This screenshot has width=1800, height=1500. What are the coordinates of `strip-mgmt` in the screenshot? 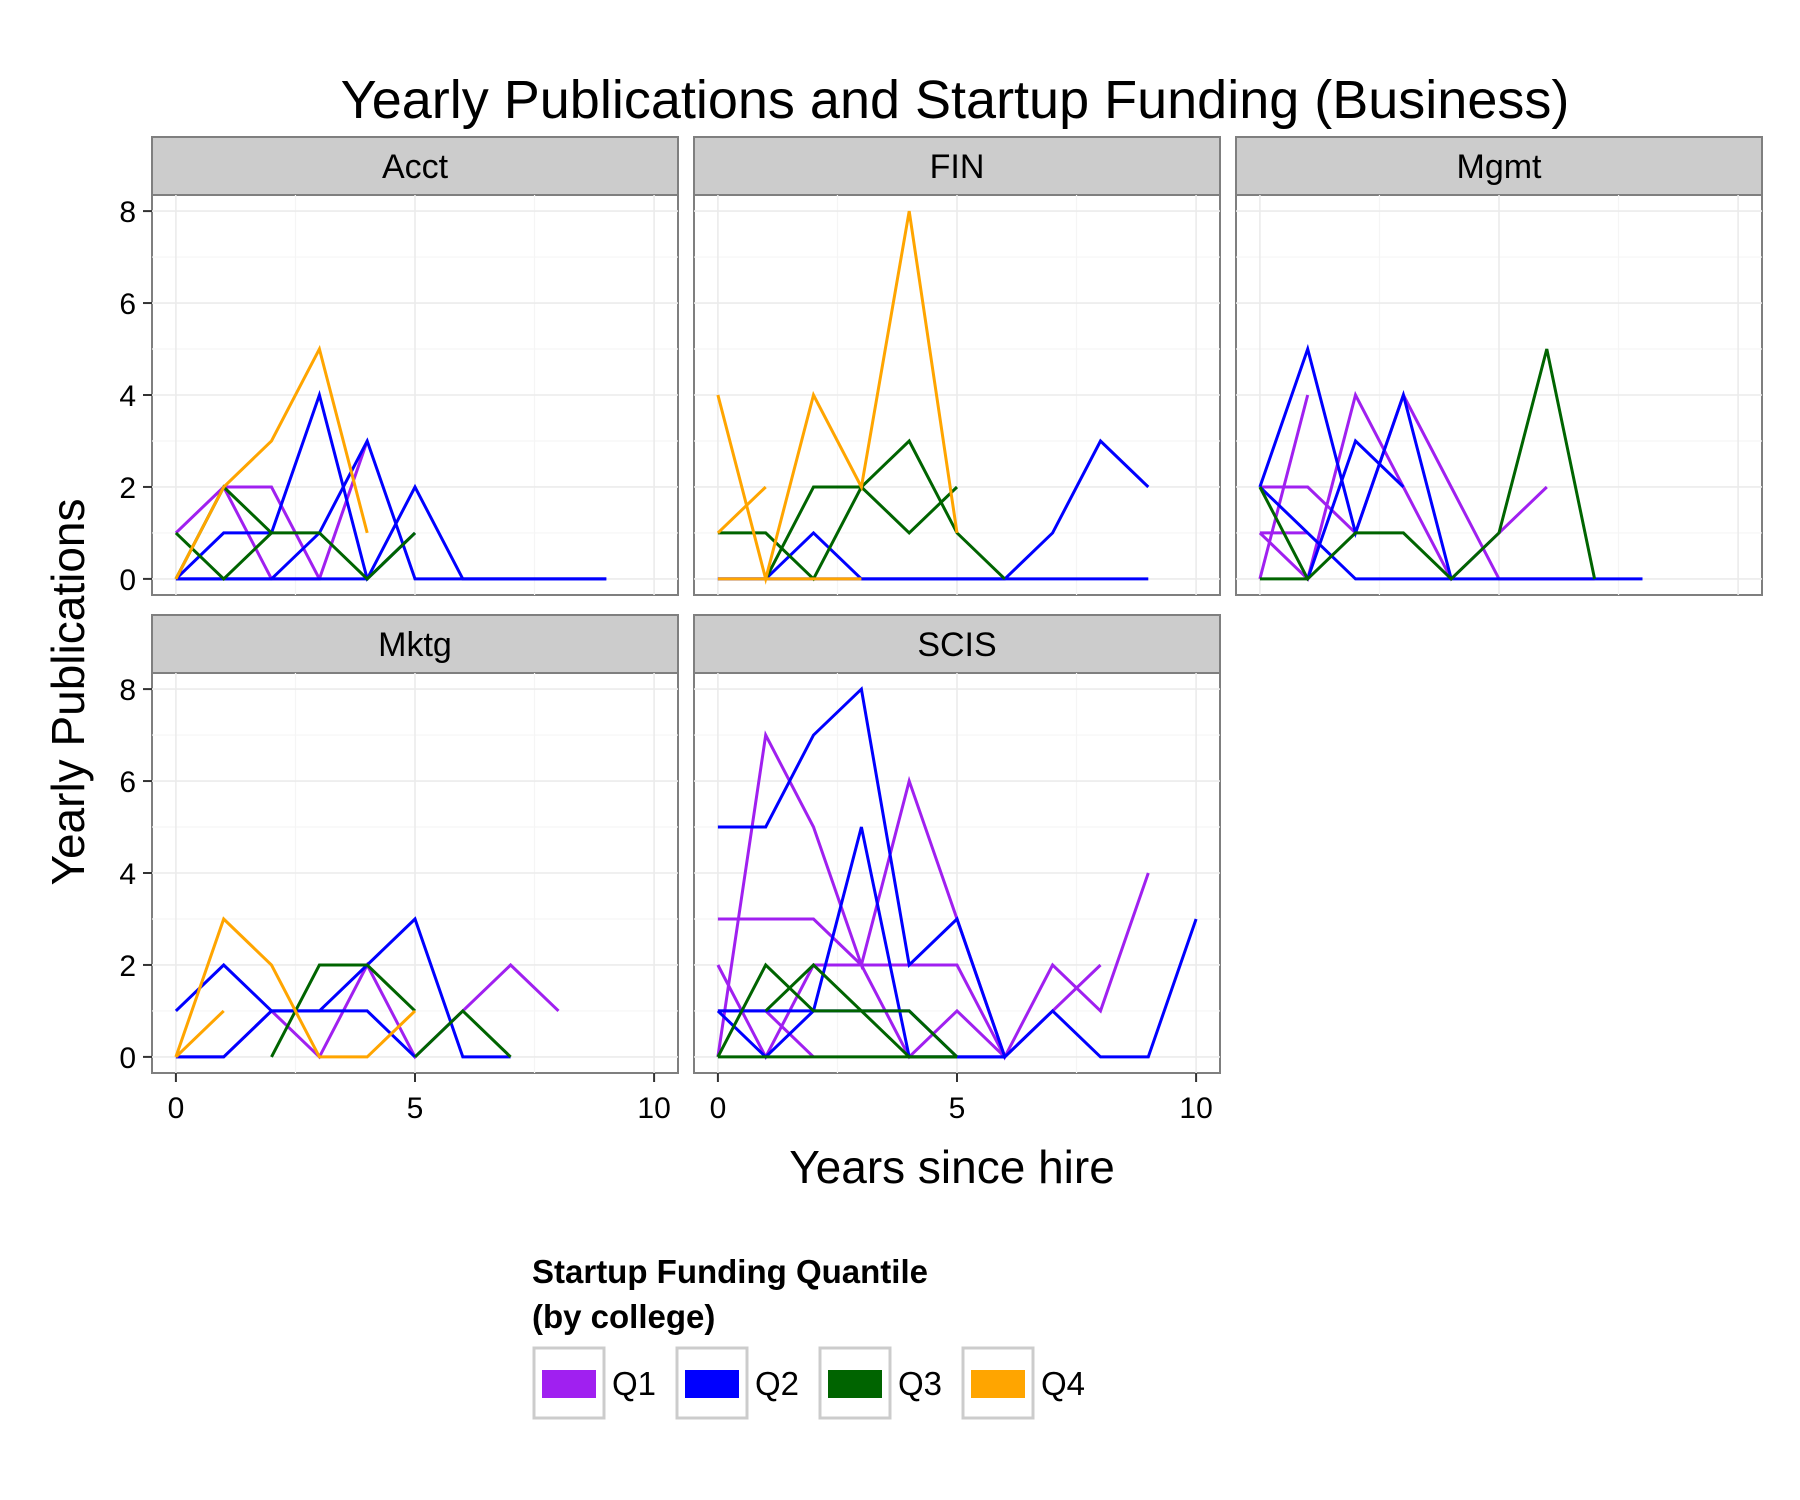 It's located at (1499, 166).